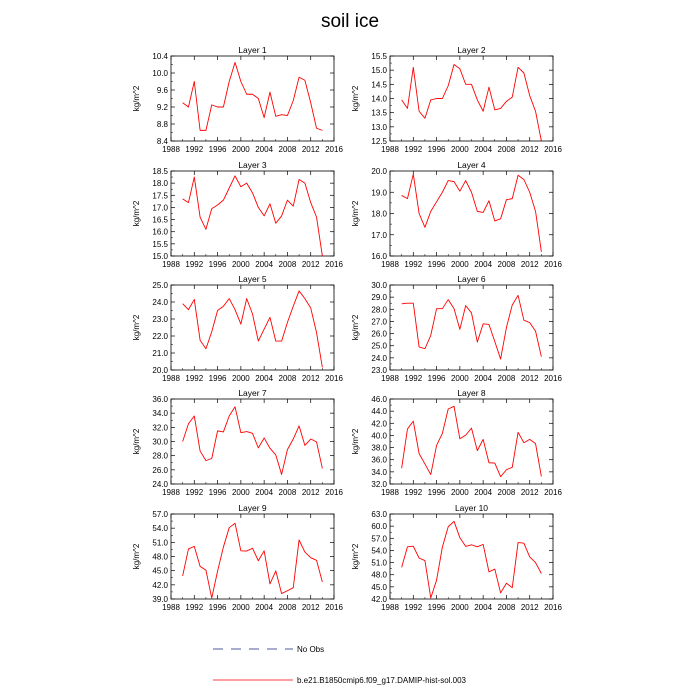 This screenshot has width=700, height=700. What do you see at coordinates (471, 279) in the screenshot?
I see `panel-title: Layer 6` at bounding box center [471, 279].